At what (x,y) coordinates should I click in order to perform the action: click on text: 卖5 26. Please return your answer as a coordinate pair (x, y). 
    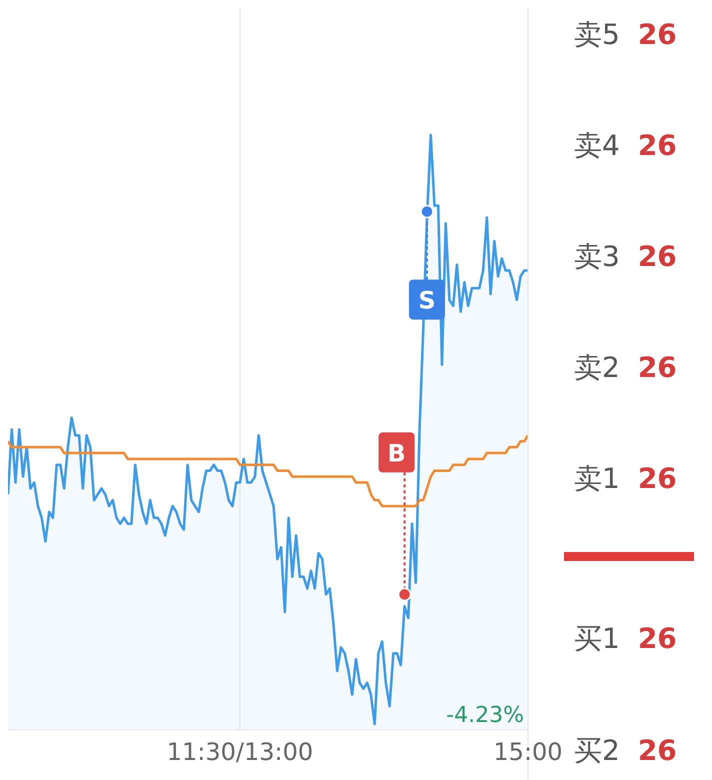
    Looking at the image, I should click on (625, 34).